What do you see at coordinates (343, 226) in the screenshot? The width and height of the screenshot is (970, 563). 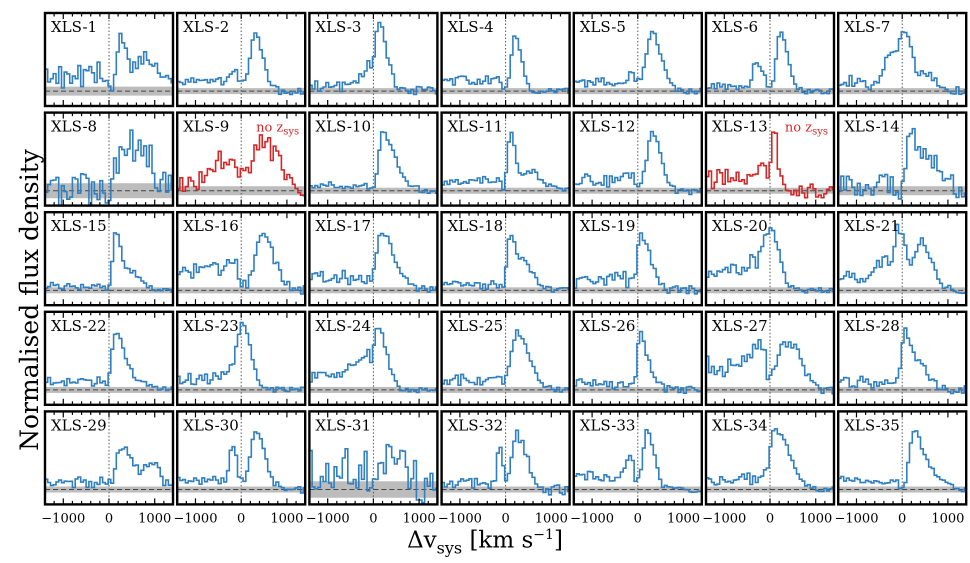 I see `panel-label: XLS-17` at bounding box center [343, 226].